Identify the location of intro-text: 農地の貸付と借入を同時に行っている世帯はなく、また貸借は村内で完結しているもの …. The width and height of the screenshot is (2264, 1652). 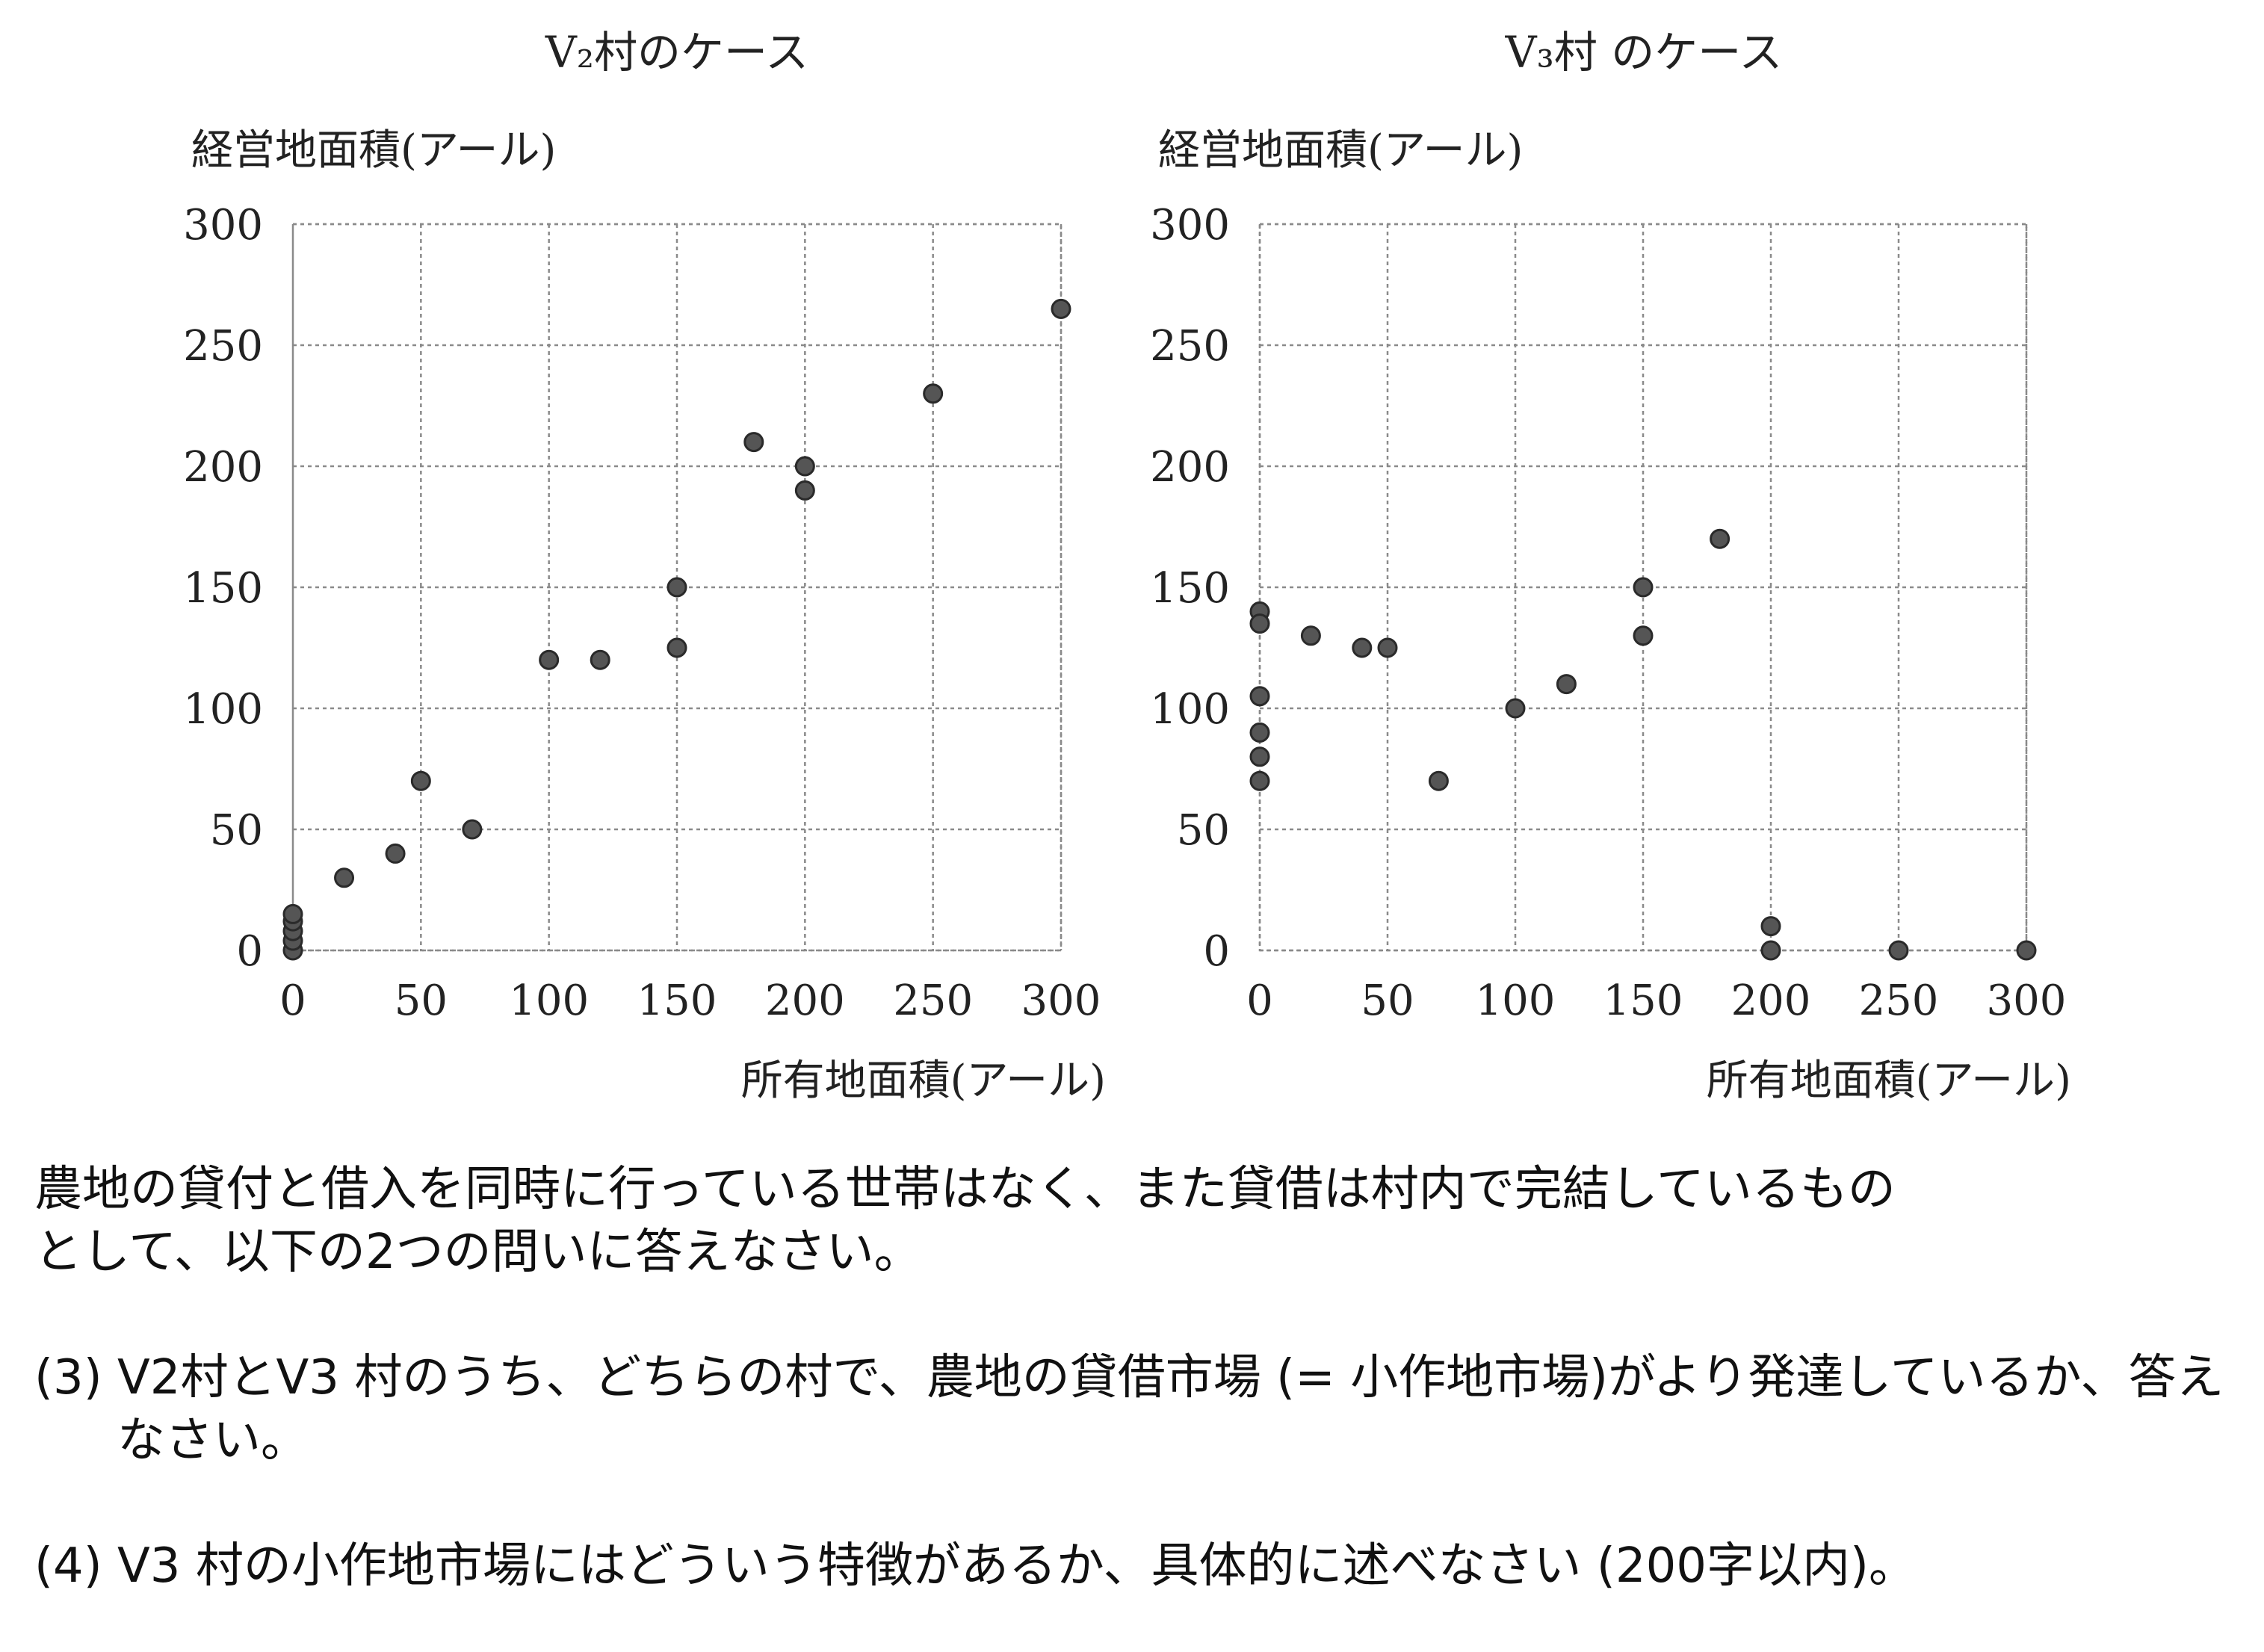
(965, 1221).